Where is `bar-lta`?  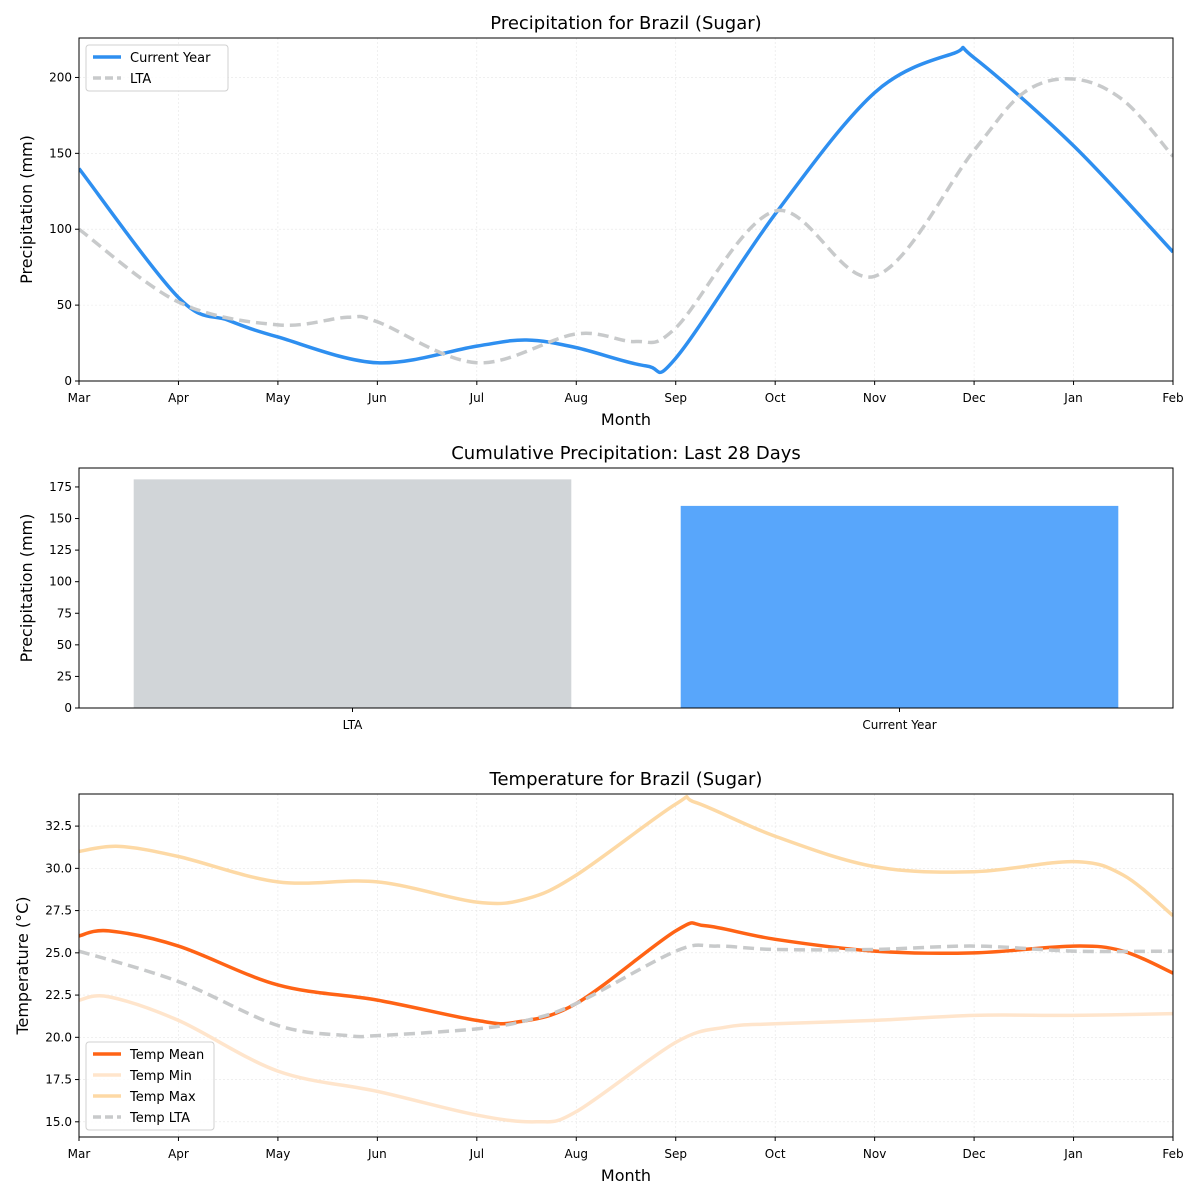
bar-lta is located at coordinates (352, 593).